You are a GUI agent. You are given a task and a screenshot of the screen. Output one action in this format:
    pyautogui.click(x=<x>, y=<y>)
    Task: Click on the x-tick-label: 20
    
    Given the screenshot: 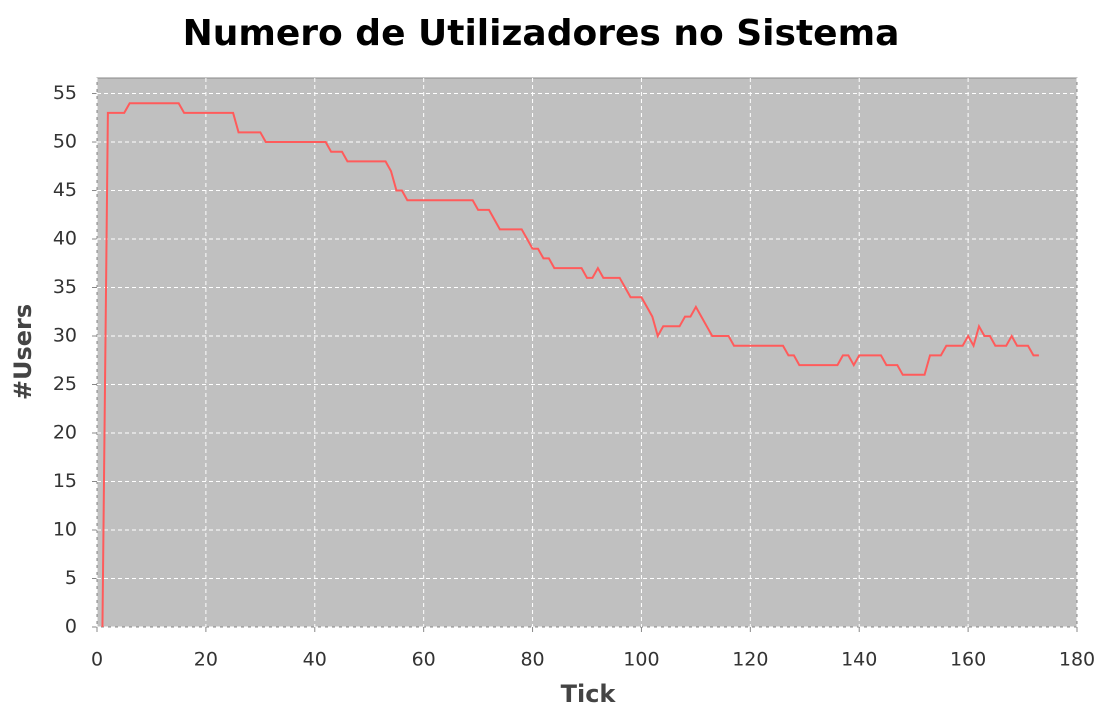 What is the action you would take?
    pyautogui.click(x=206, y=660)
    